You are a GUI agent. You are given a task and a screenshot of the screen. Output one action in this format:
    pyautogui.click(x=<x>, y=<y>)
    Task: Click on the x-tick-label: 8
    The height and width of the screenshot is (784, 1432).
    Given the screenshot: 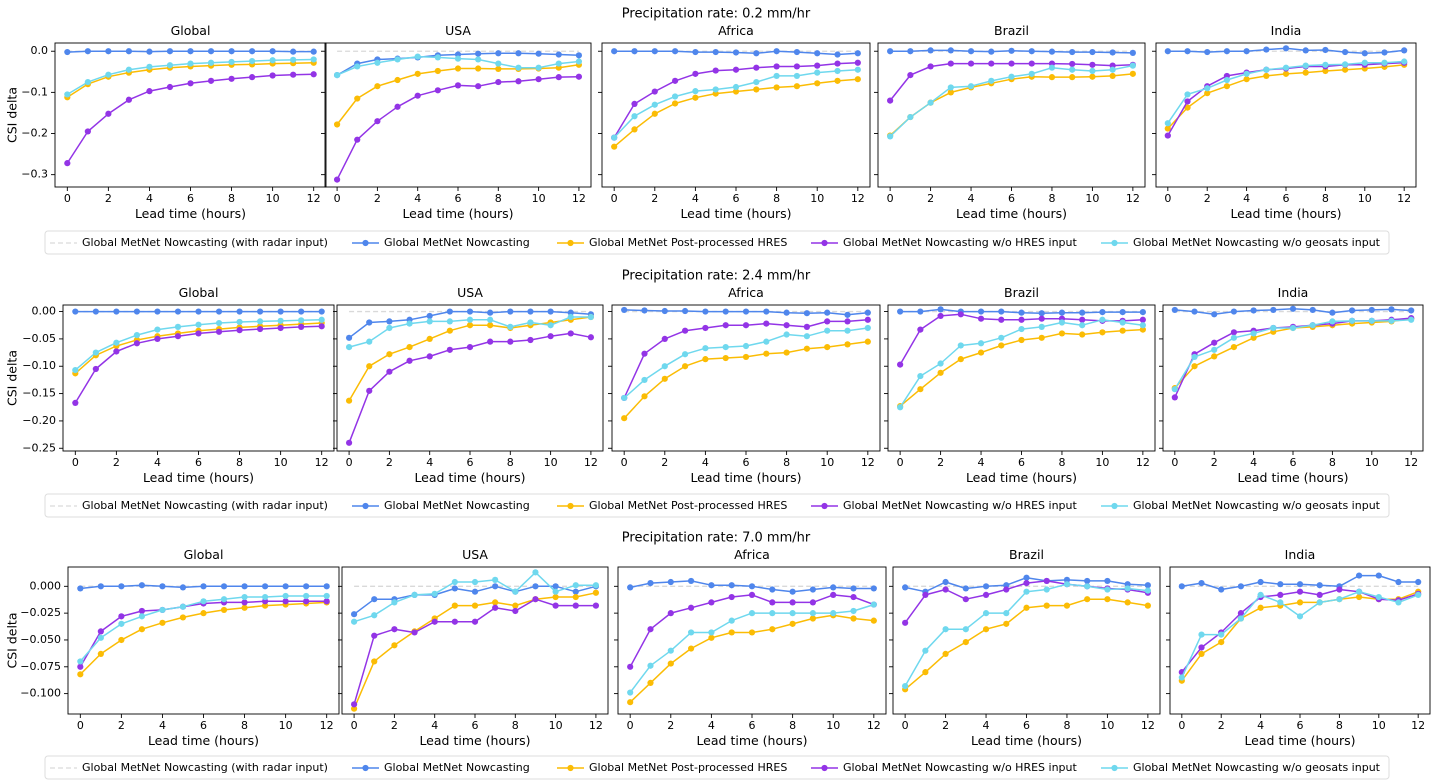 What is the action you would take?
    pyautogui.click(x=1339, y=725)
    